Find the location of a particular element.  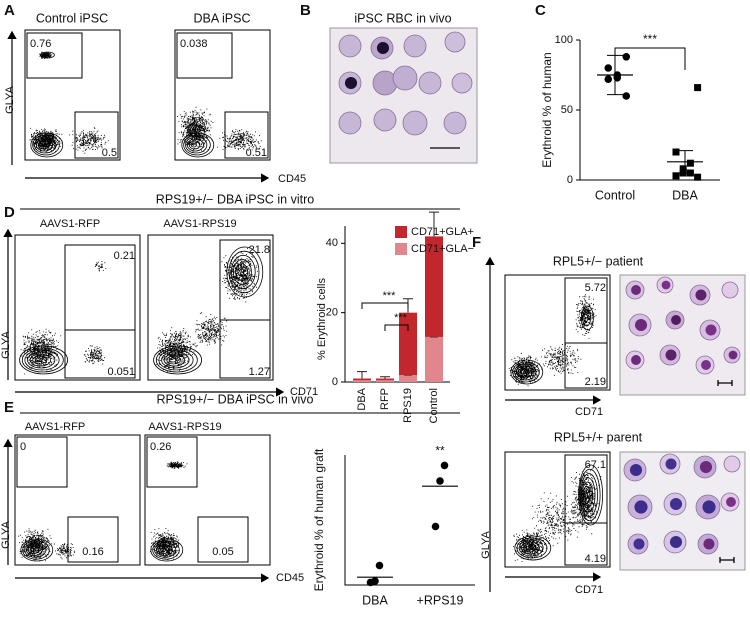

gate-value: 1.27 is located at coordinates (259, 372).